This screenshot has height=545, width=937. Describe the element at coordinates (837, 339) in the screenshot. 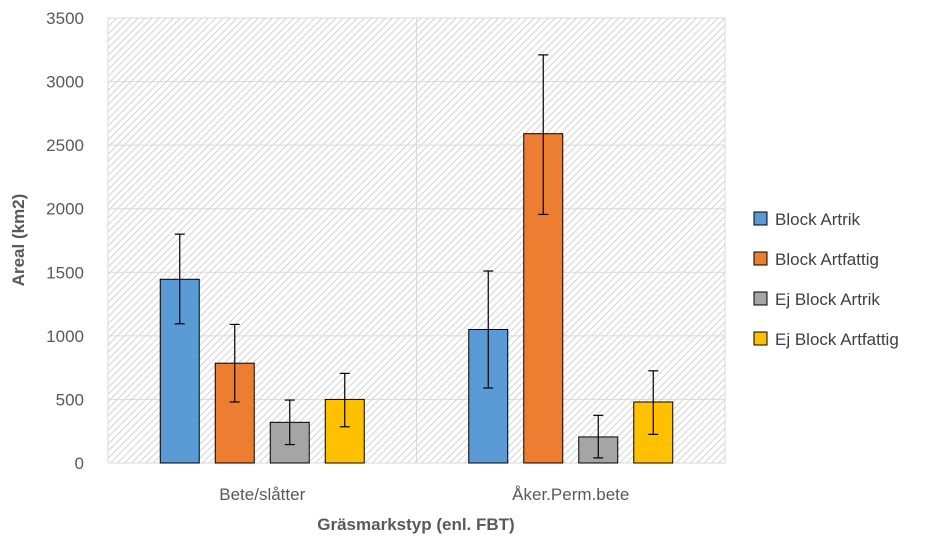

I see `legend-label: Ej Block Artfattig` at that location.